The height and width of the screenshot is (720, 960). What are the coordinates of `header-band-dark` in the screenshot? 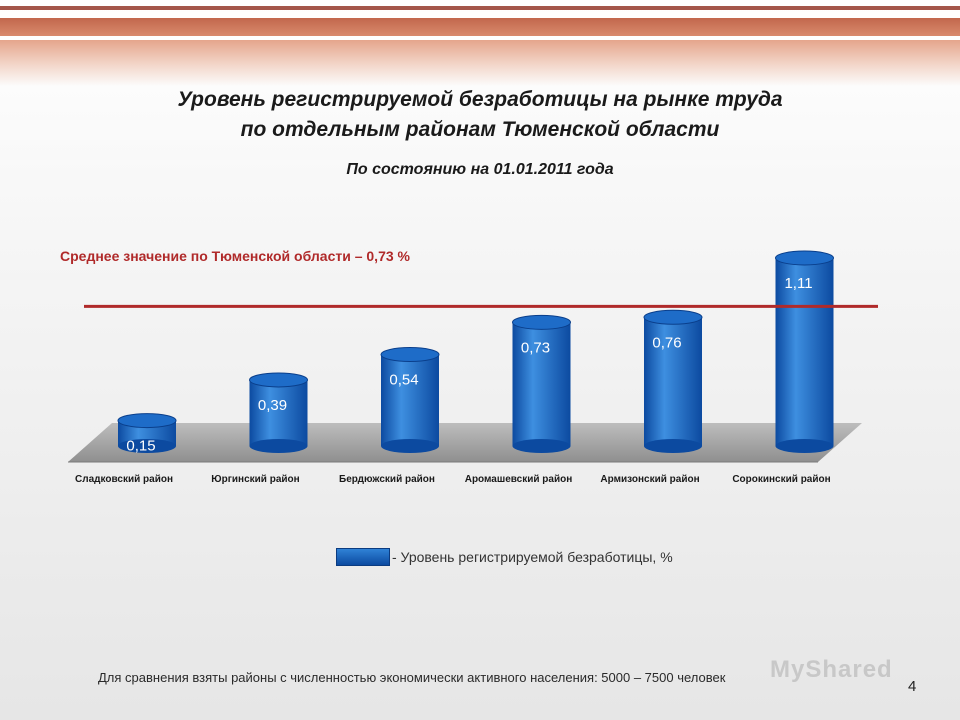 It's located at (480, 8).